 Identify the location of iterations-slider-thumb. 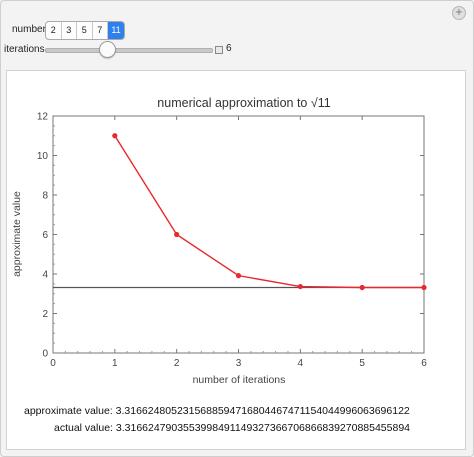
(108, 49).